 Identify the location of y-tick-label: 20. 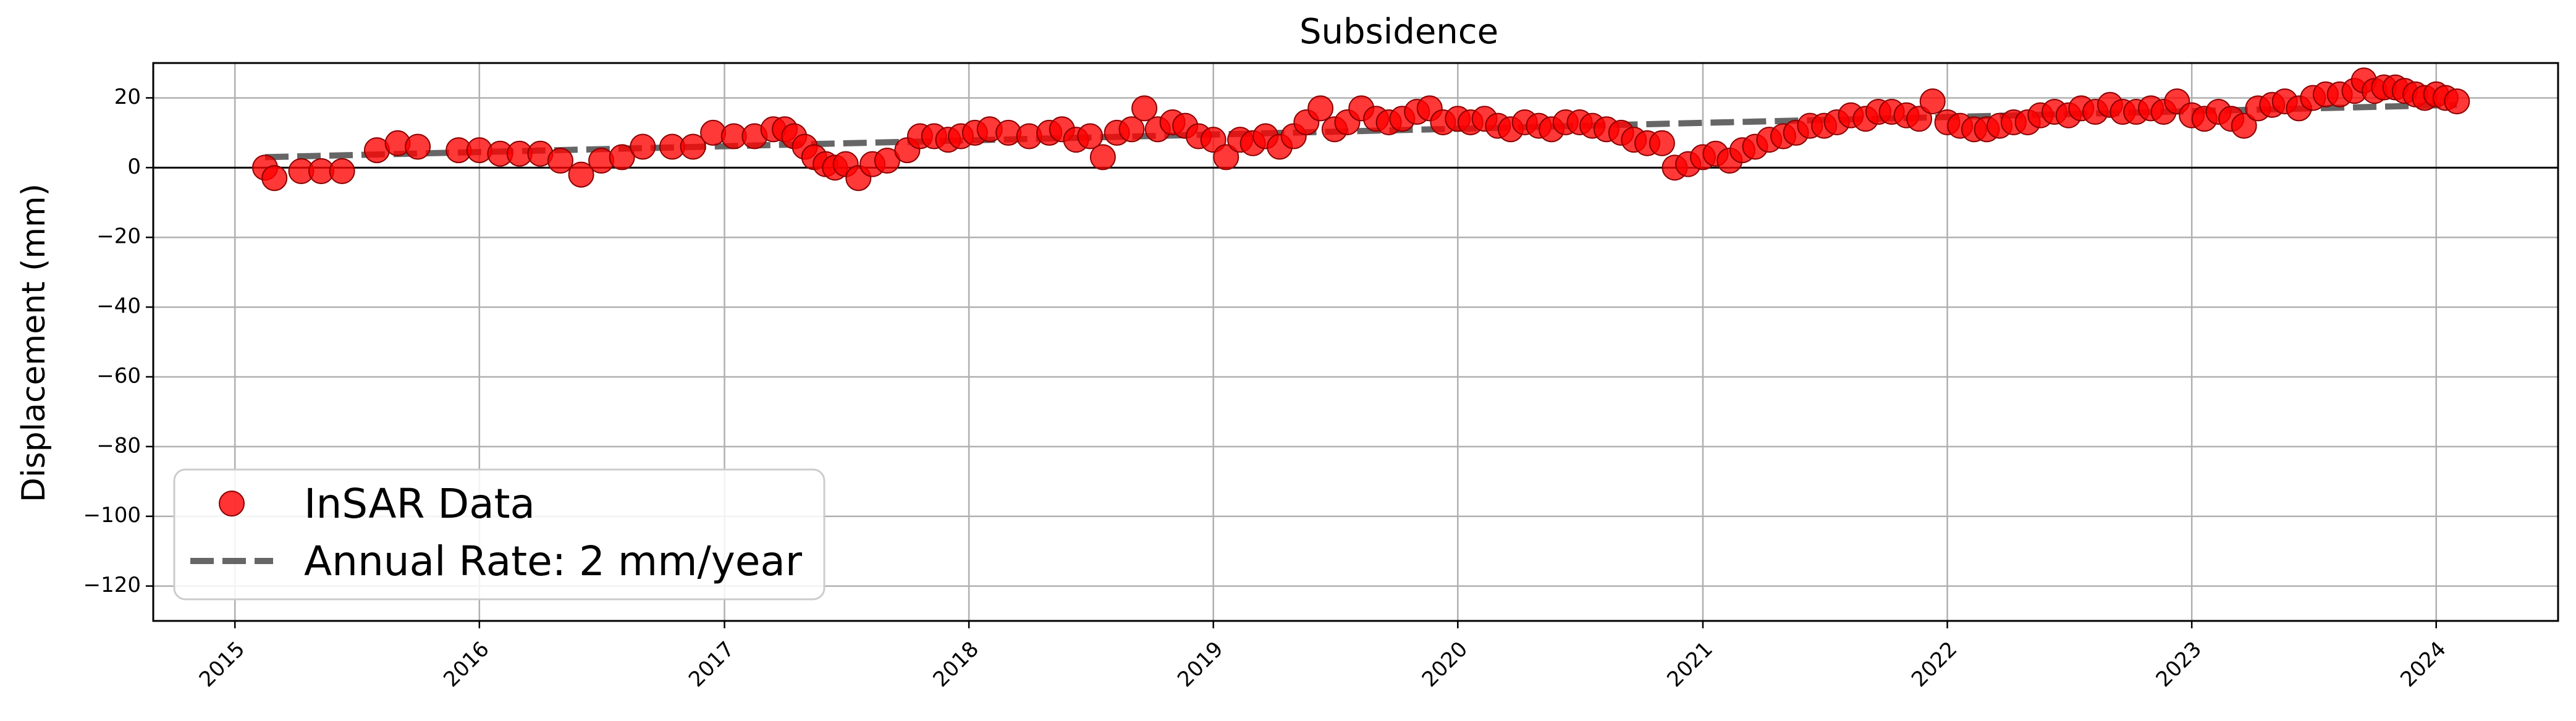
(127, 97).